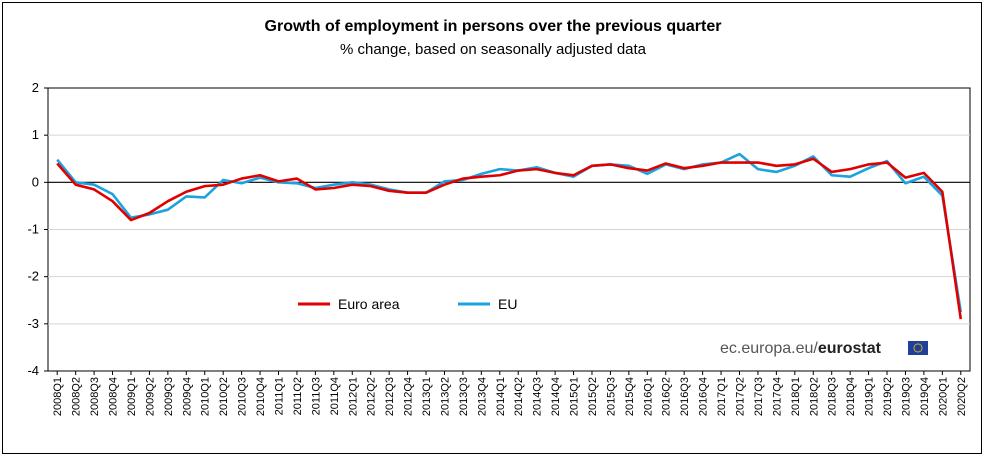 Image resolution: width=986 pixels, height=460 pixels. I want to click on x-tick-label: 2012Q1, so click(353, 396).